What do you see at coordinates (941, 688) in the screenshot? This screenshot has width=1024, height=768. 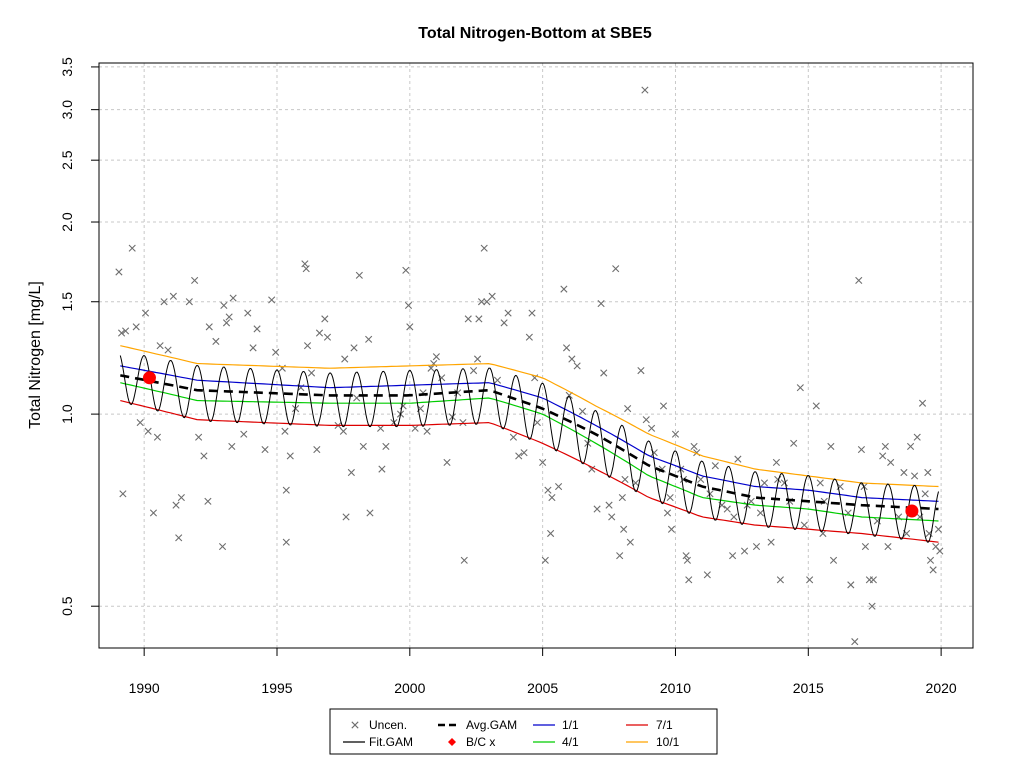 I see `x-tick-label: 2020` at bounding box center [941, 688].